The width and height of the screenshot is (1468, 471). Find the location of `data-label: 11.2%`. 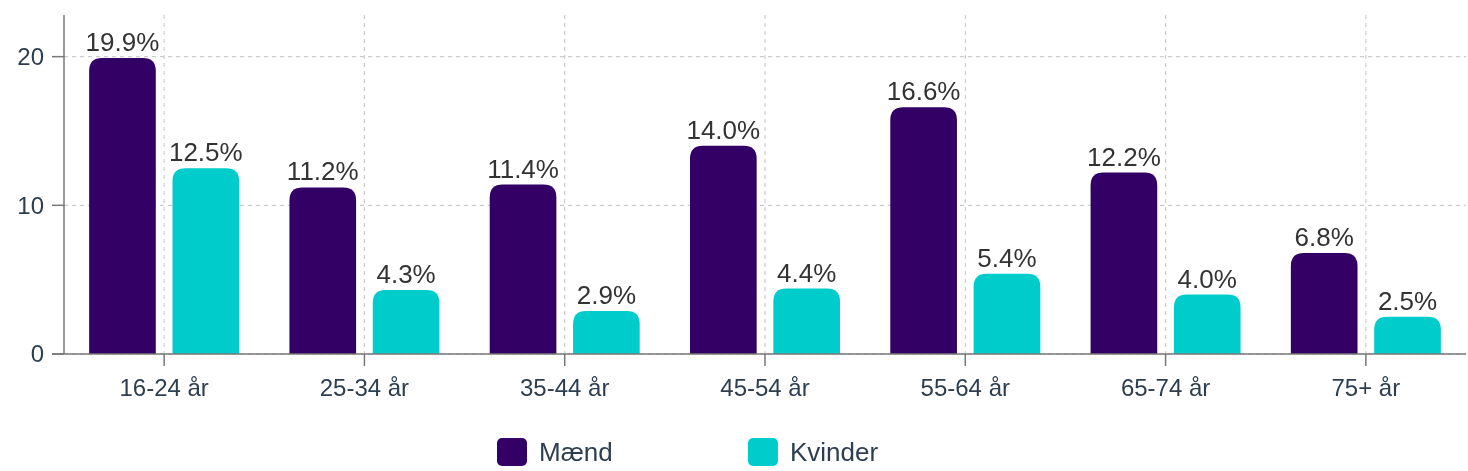

data-label: 11.2% is located at coordinates (322, 171).